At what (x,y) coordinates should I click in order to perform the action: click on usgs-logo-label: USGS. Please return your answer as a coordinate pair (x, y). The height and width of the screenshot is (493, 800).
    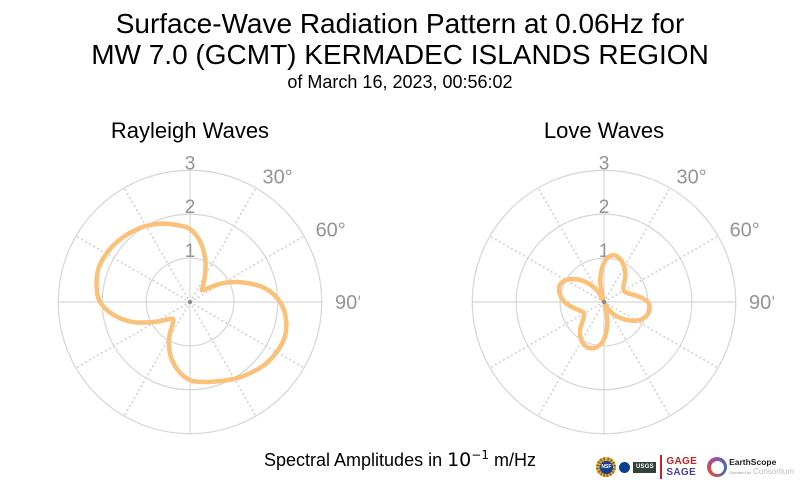
    Looking at the image, I should click on (645, 467).